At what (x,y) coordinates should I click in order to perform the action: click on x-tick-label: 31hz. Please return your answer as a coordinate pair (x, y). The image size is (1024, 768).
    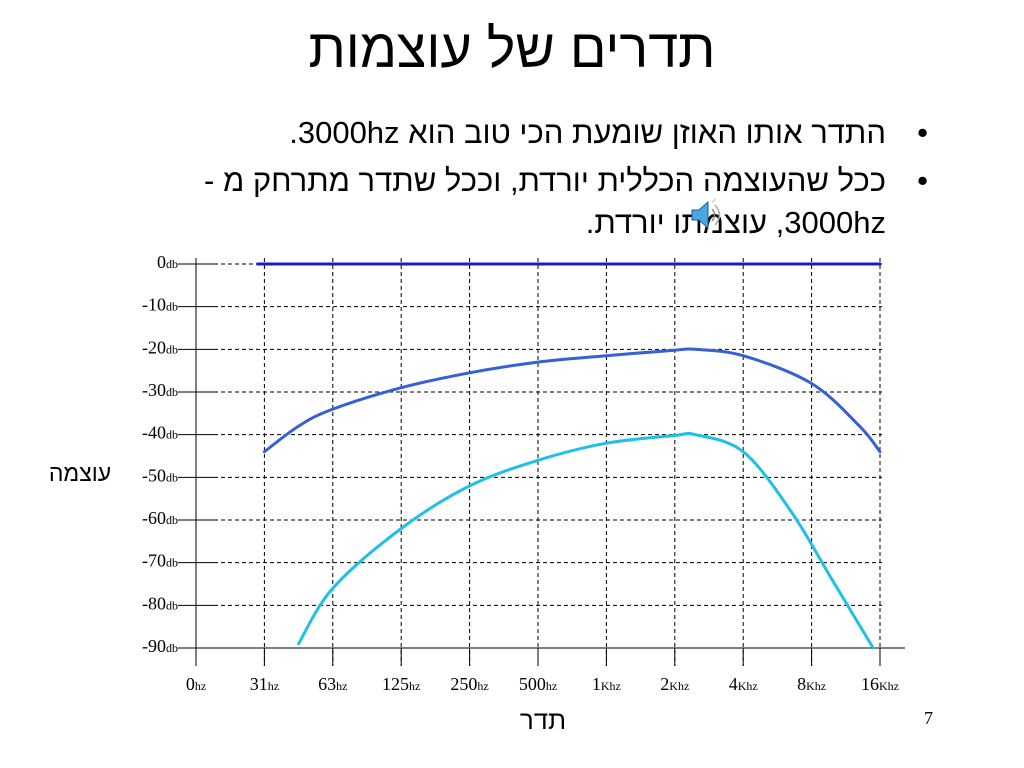
    Looking at the image, I should click on (264, 684).